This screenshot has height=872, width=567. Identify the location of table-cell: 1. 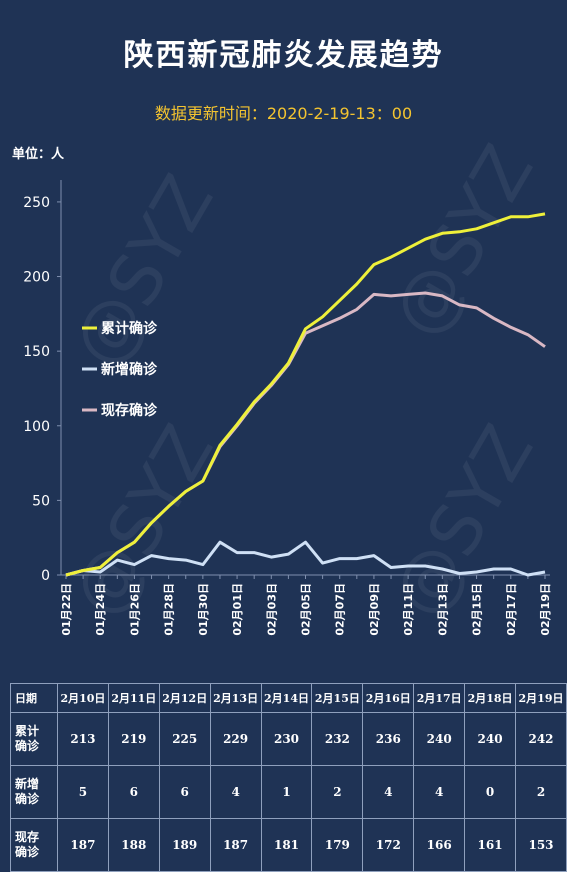
(286, 792).